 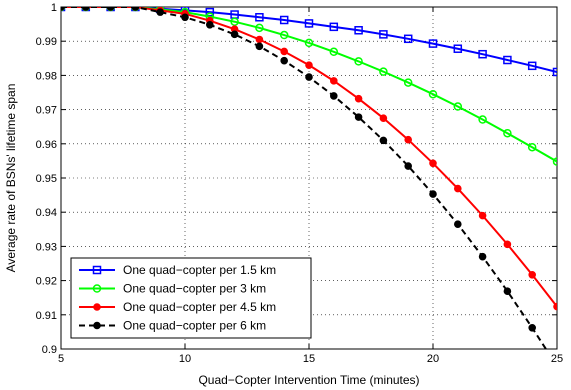 What do you see at coordinates (308, 380) in the screenshot?
I see `x-axis-label: Quad−Copter Intervention Time (minutes)` at bounding box center [308, 380].